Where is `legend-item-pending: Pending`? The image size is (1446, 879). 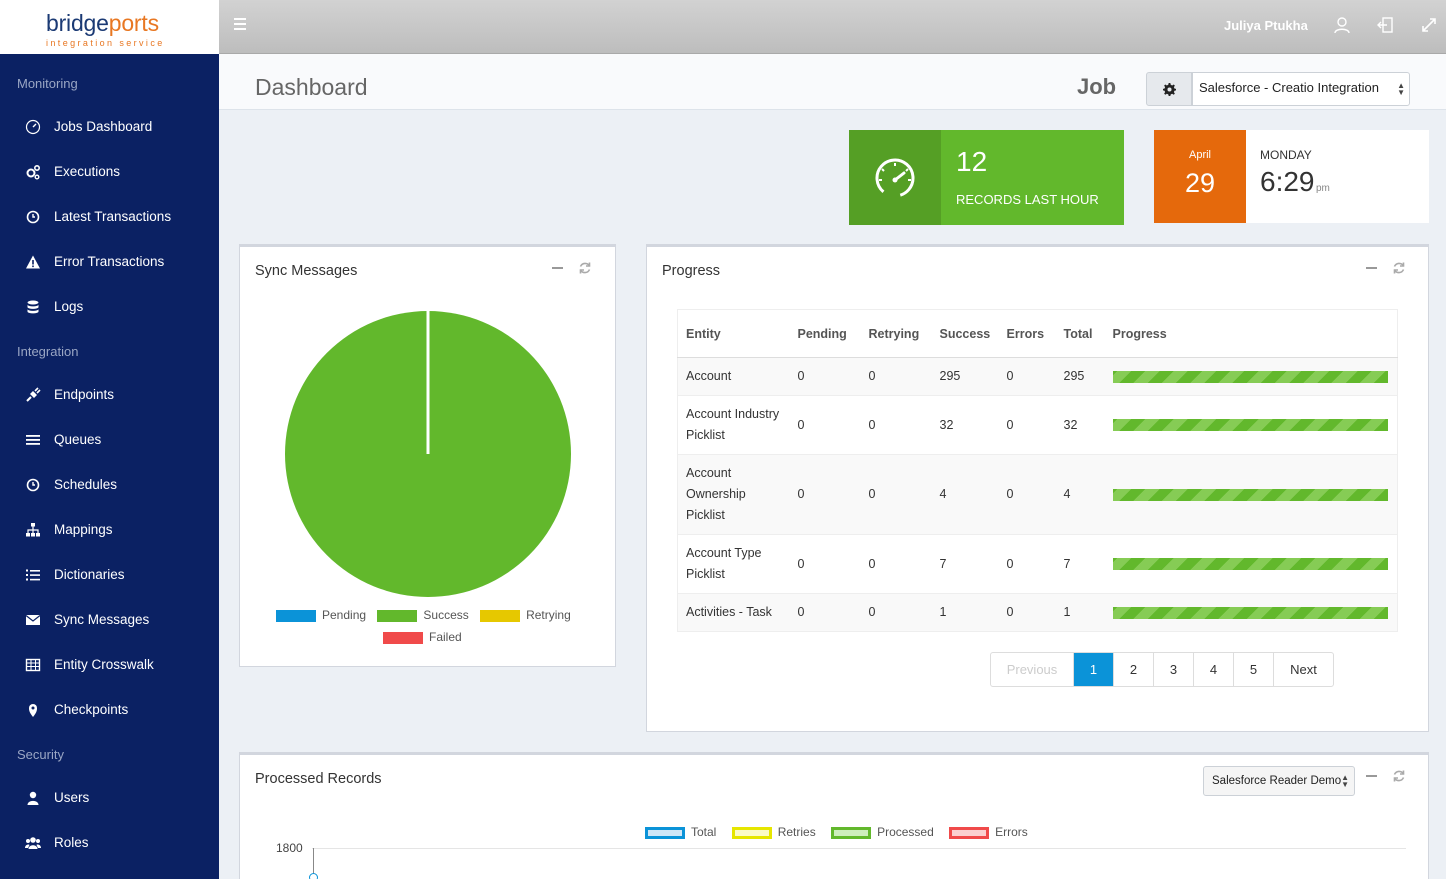 legend-item-pending: Pending is located at coordinates (321, 615).